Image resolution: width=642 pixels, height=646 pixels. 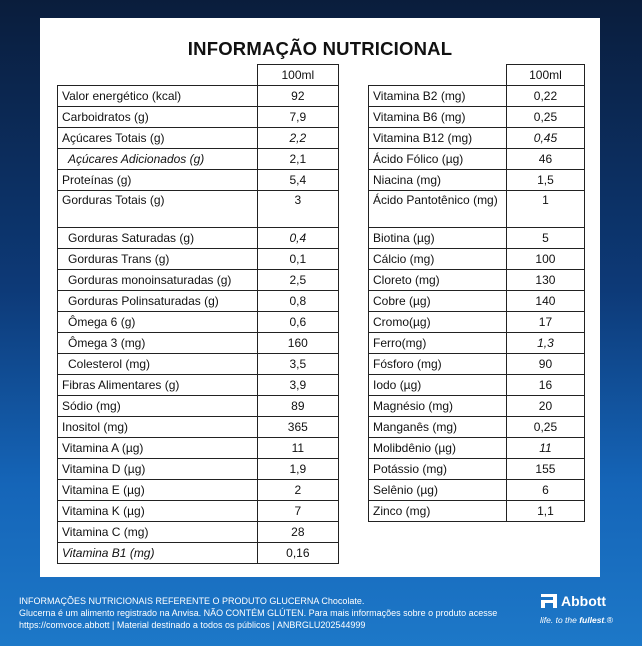 What do you see at coordinates (437, 343) in the screenshot?
I see `nutrient-label: Ferro(mg)` at bounding box center [437, 343].